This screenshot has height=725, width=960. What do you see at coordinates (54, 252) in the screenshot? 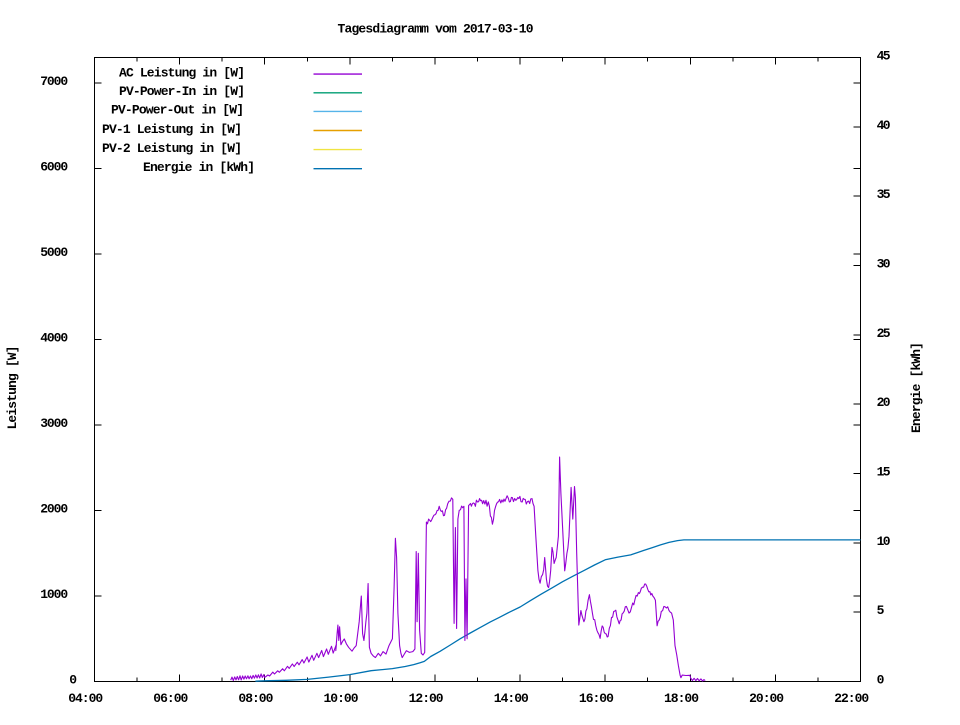
I see `svg-text: 5000` at bounding box center [54, 252].